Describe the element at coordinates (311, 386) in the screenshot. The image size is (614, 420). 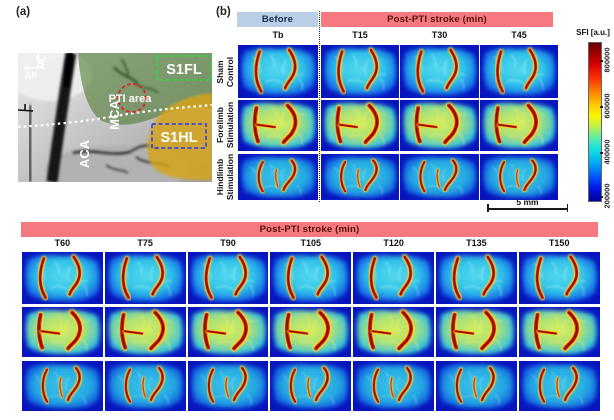
I see `heatmap-hind-T105` at that location.